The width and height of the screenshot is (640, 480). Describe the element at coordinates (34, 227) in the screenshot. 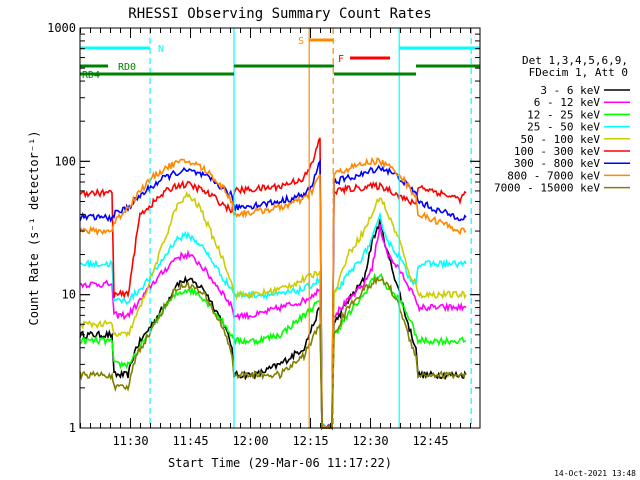

I see `y-axis-label: Count Rate (s⁻¹ detector⁻¹)` at that location.